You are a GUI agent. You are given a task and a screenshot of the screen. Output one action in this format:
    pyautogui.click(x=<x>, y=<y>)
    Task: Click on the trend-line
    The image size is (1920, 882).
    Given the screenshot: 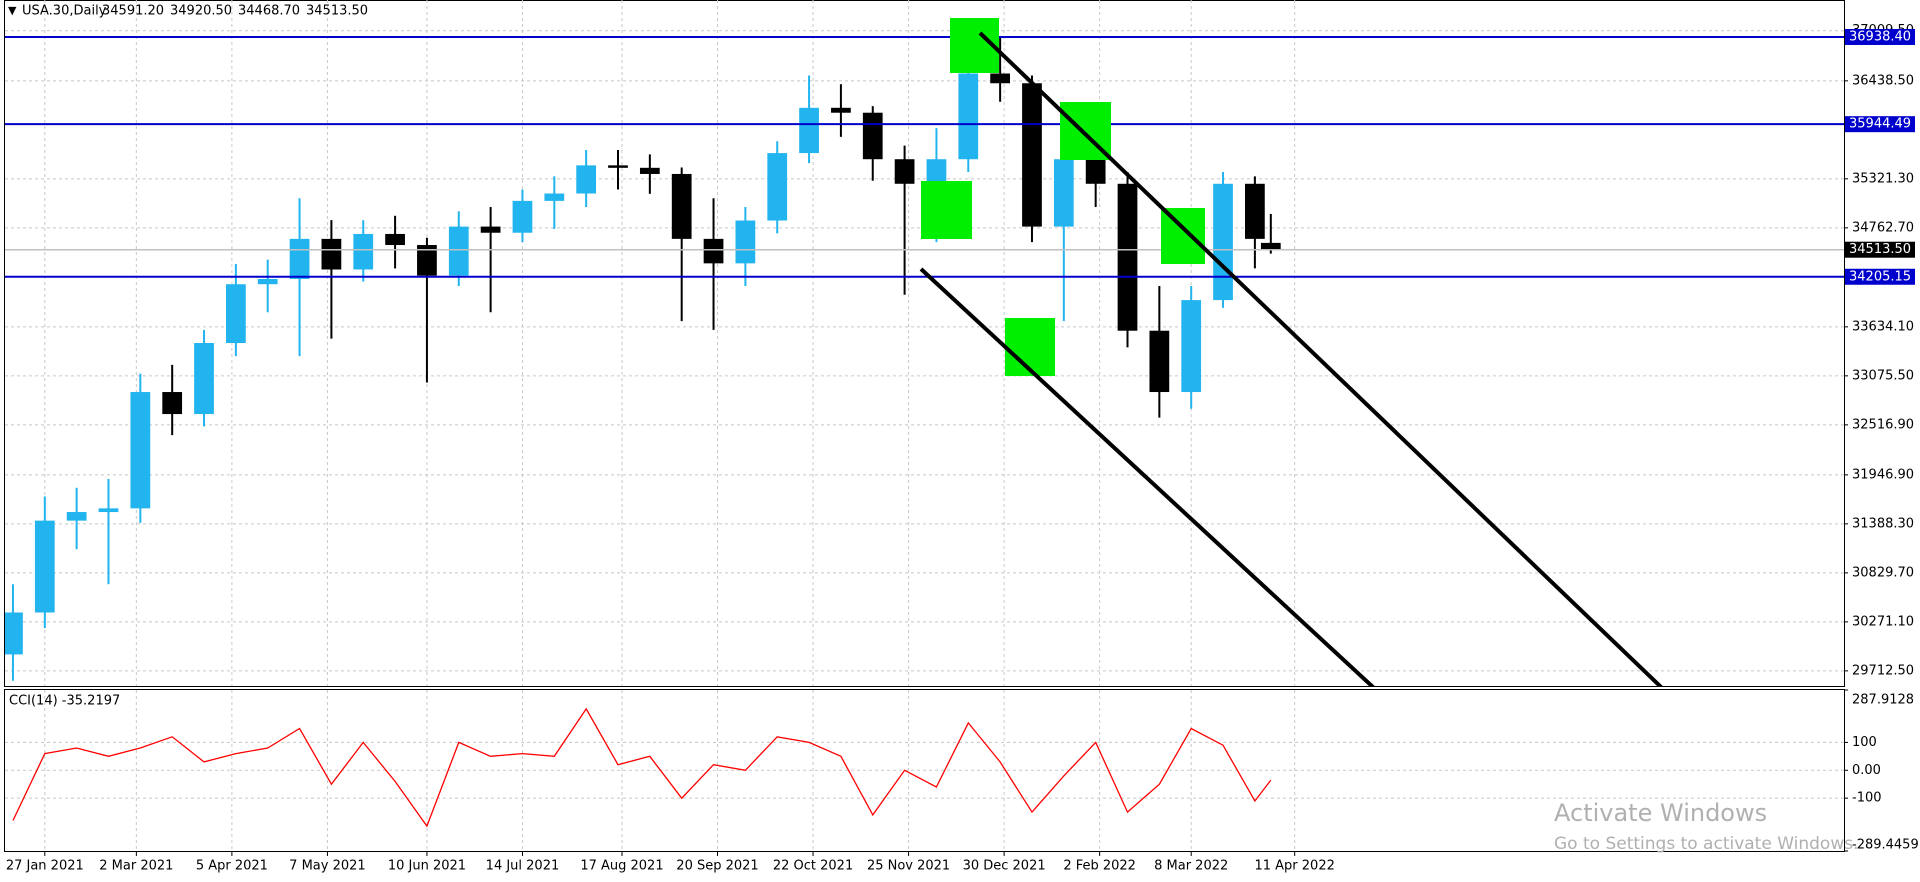 What is the action you would take?
    pyautogui.click(x=1147, y=476)
    